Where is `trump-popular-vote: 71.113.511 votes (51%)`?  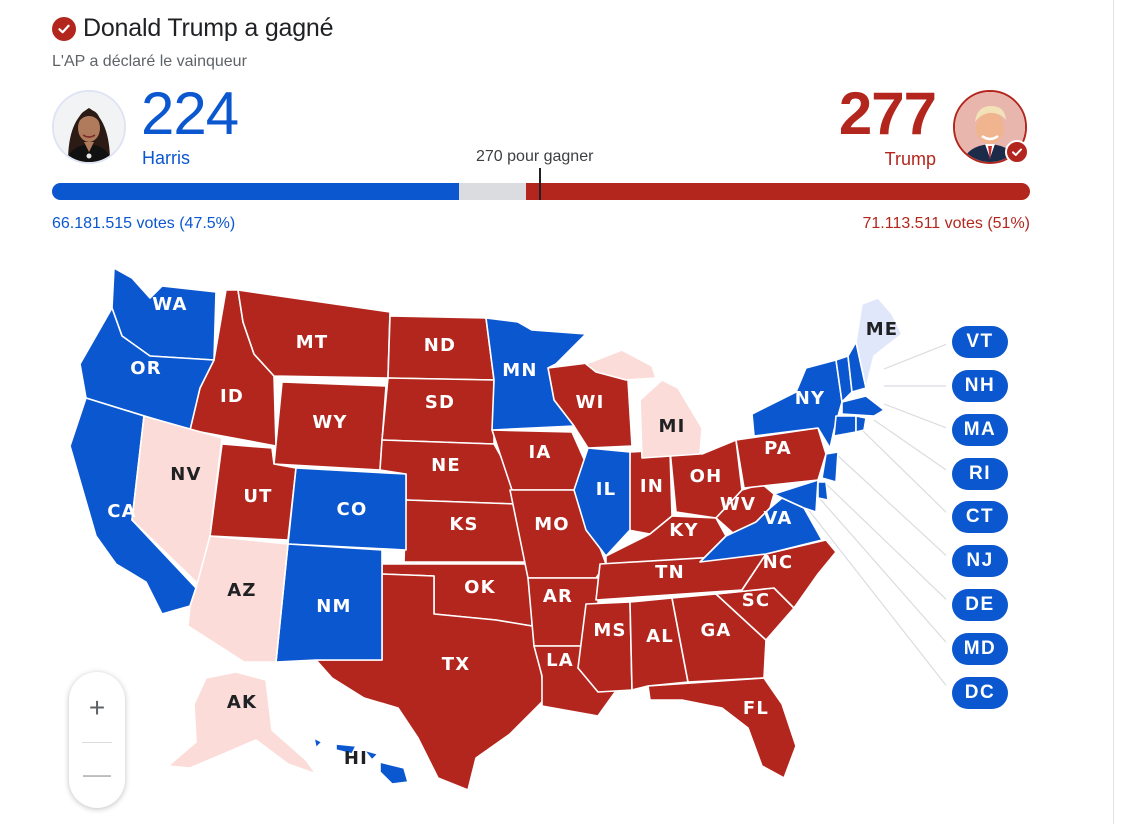
trump-popular-vote: 71.113.511 votes (51%) is located at coordinates (946, 223).